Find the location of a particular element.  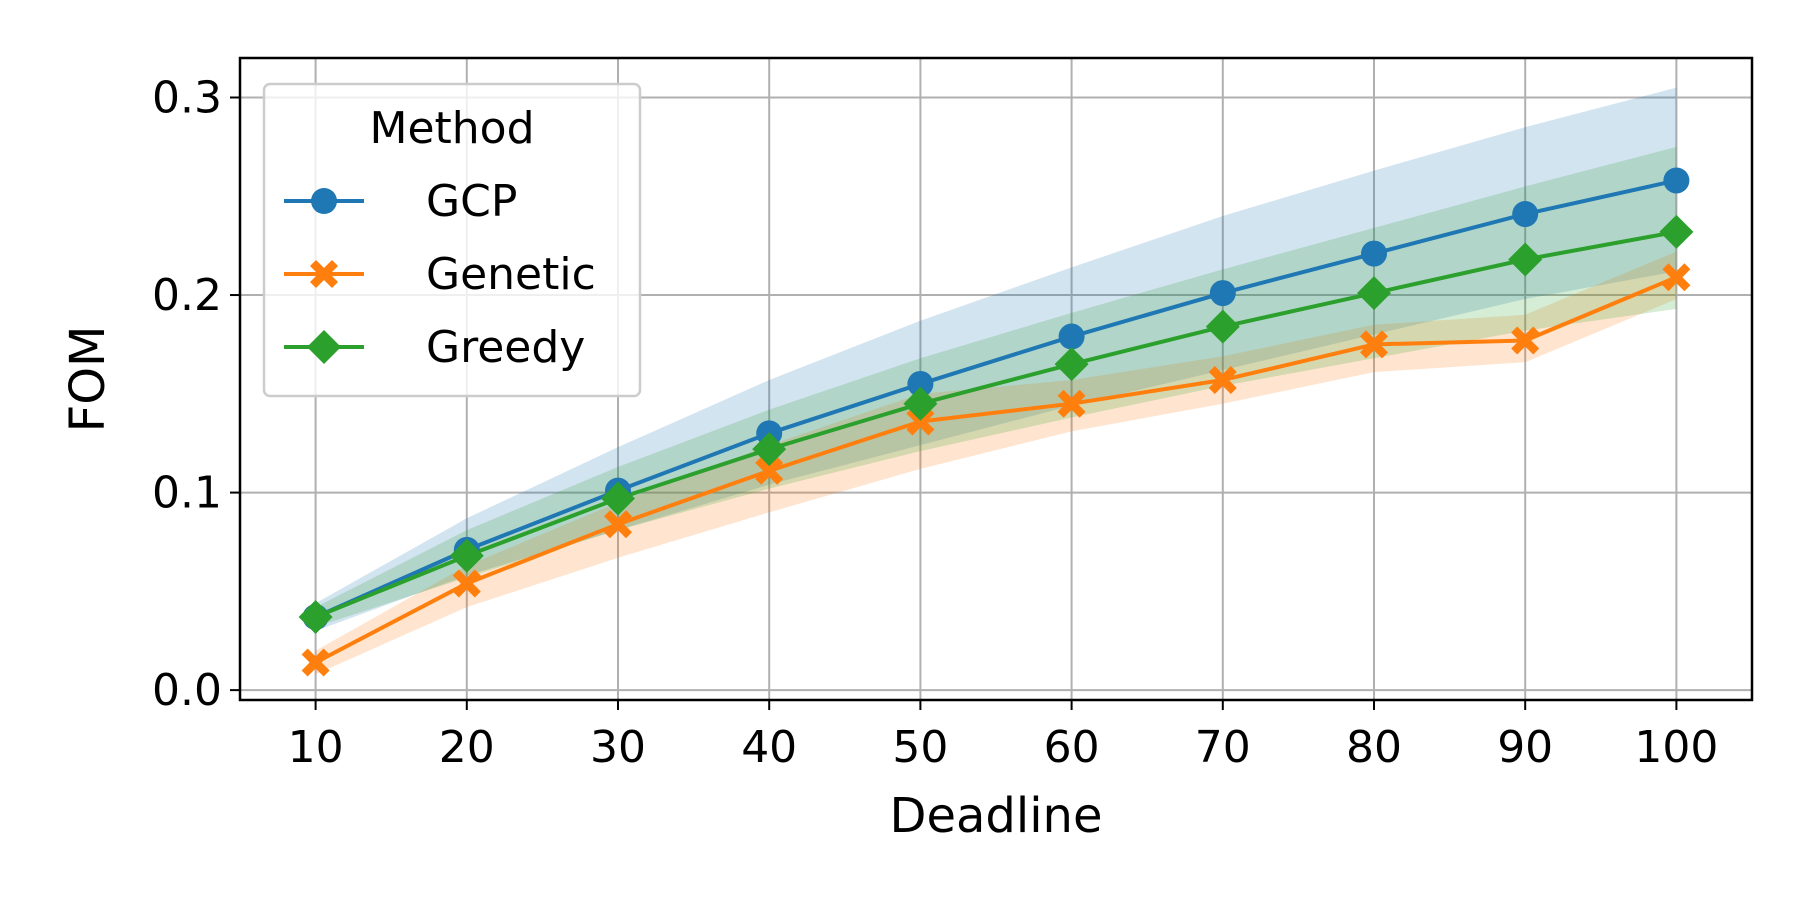

x-axis-label: Deadline is located at coordinates (996, 816).